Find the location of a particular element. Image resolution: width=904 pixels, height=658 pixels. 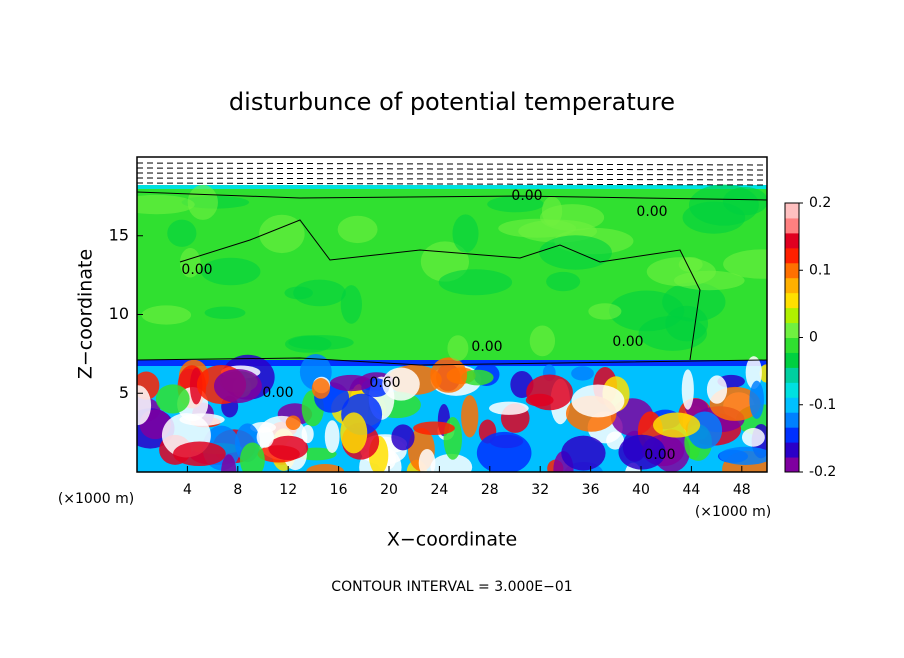

y-axis-label: Z−coordinate is located at coordinates (86, 314).